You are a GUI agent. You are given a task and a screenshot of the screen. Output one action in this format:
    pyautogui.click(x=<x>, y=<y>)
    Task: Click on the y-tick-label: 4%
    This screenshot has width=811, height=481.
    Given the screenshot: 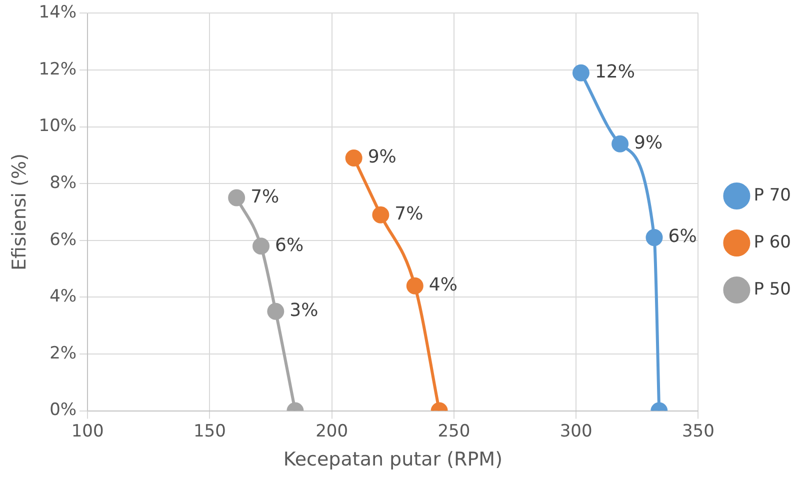 What is the action you would take?
    pyautogui.click(x=63, y=296)
    